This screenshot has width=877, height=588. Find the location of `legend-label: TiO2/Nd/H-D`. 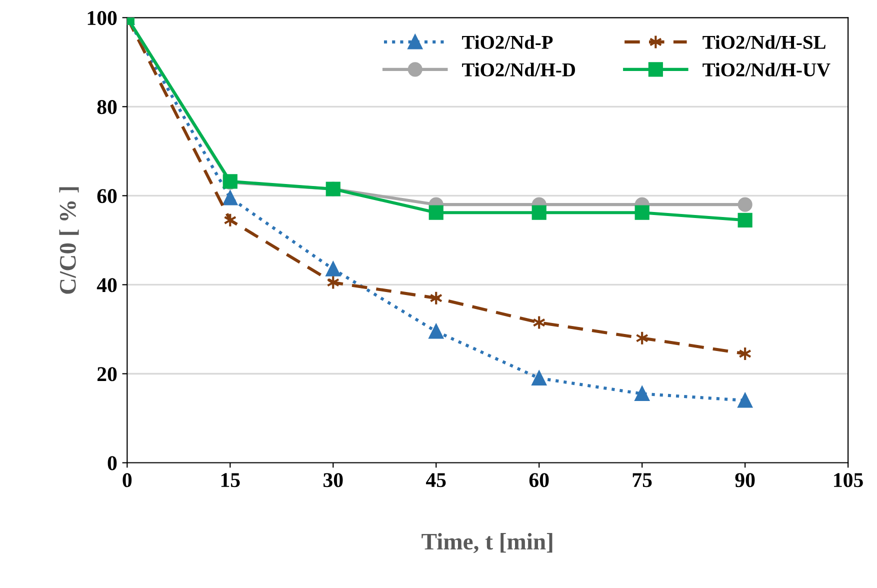

legend-label: TiO2/Nd/H-D is located at coordinates (518, 69).